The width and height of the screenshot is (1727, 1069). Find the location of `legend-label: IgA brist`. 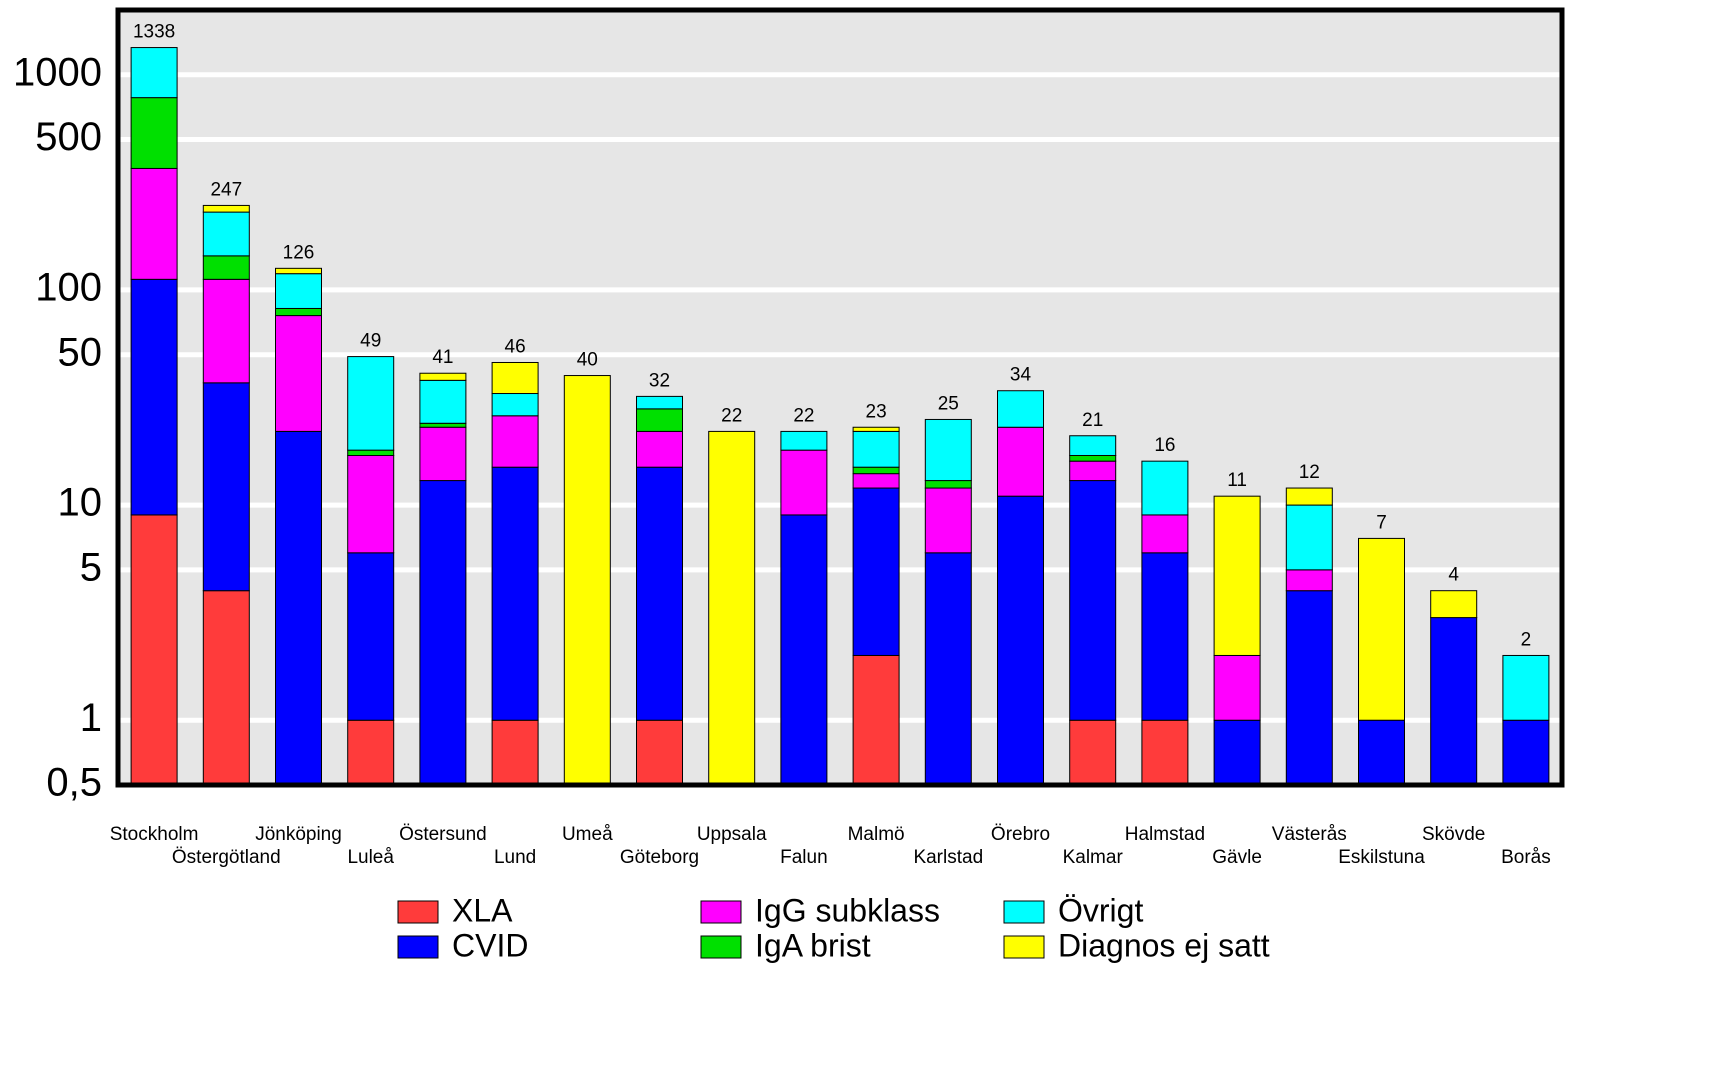

legend-label: IgA brist is located at coordinates (813, 945).